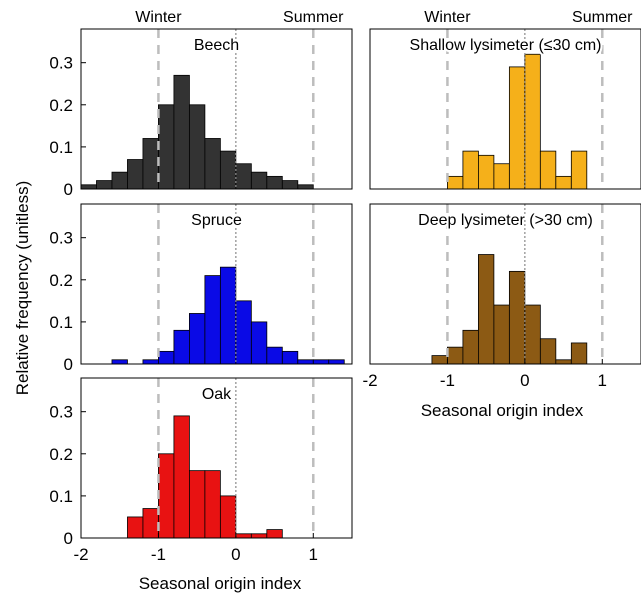 The height and width of the screenshot is (595, 641). I want to click on panel-title: Shallow lysimeter (≤30 cm), so click(506, 45).